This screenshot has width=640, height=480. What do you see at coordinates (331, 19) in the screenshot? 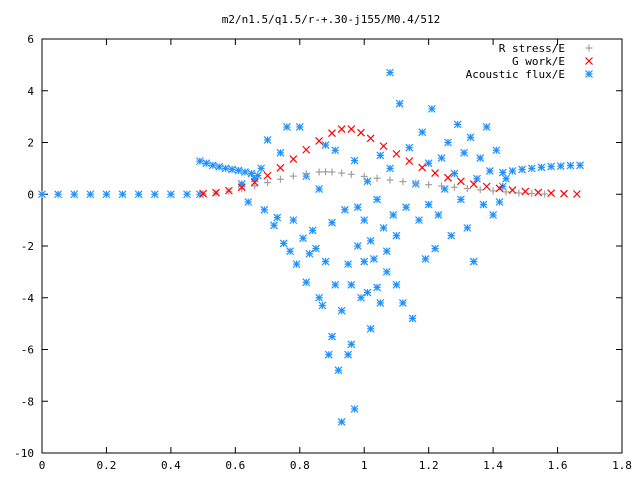
I see `chart-title: m2/n1.5/q1.5/r-+.30-j155/M0.4/512` at bounding box center [331, 19].